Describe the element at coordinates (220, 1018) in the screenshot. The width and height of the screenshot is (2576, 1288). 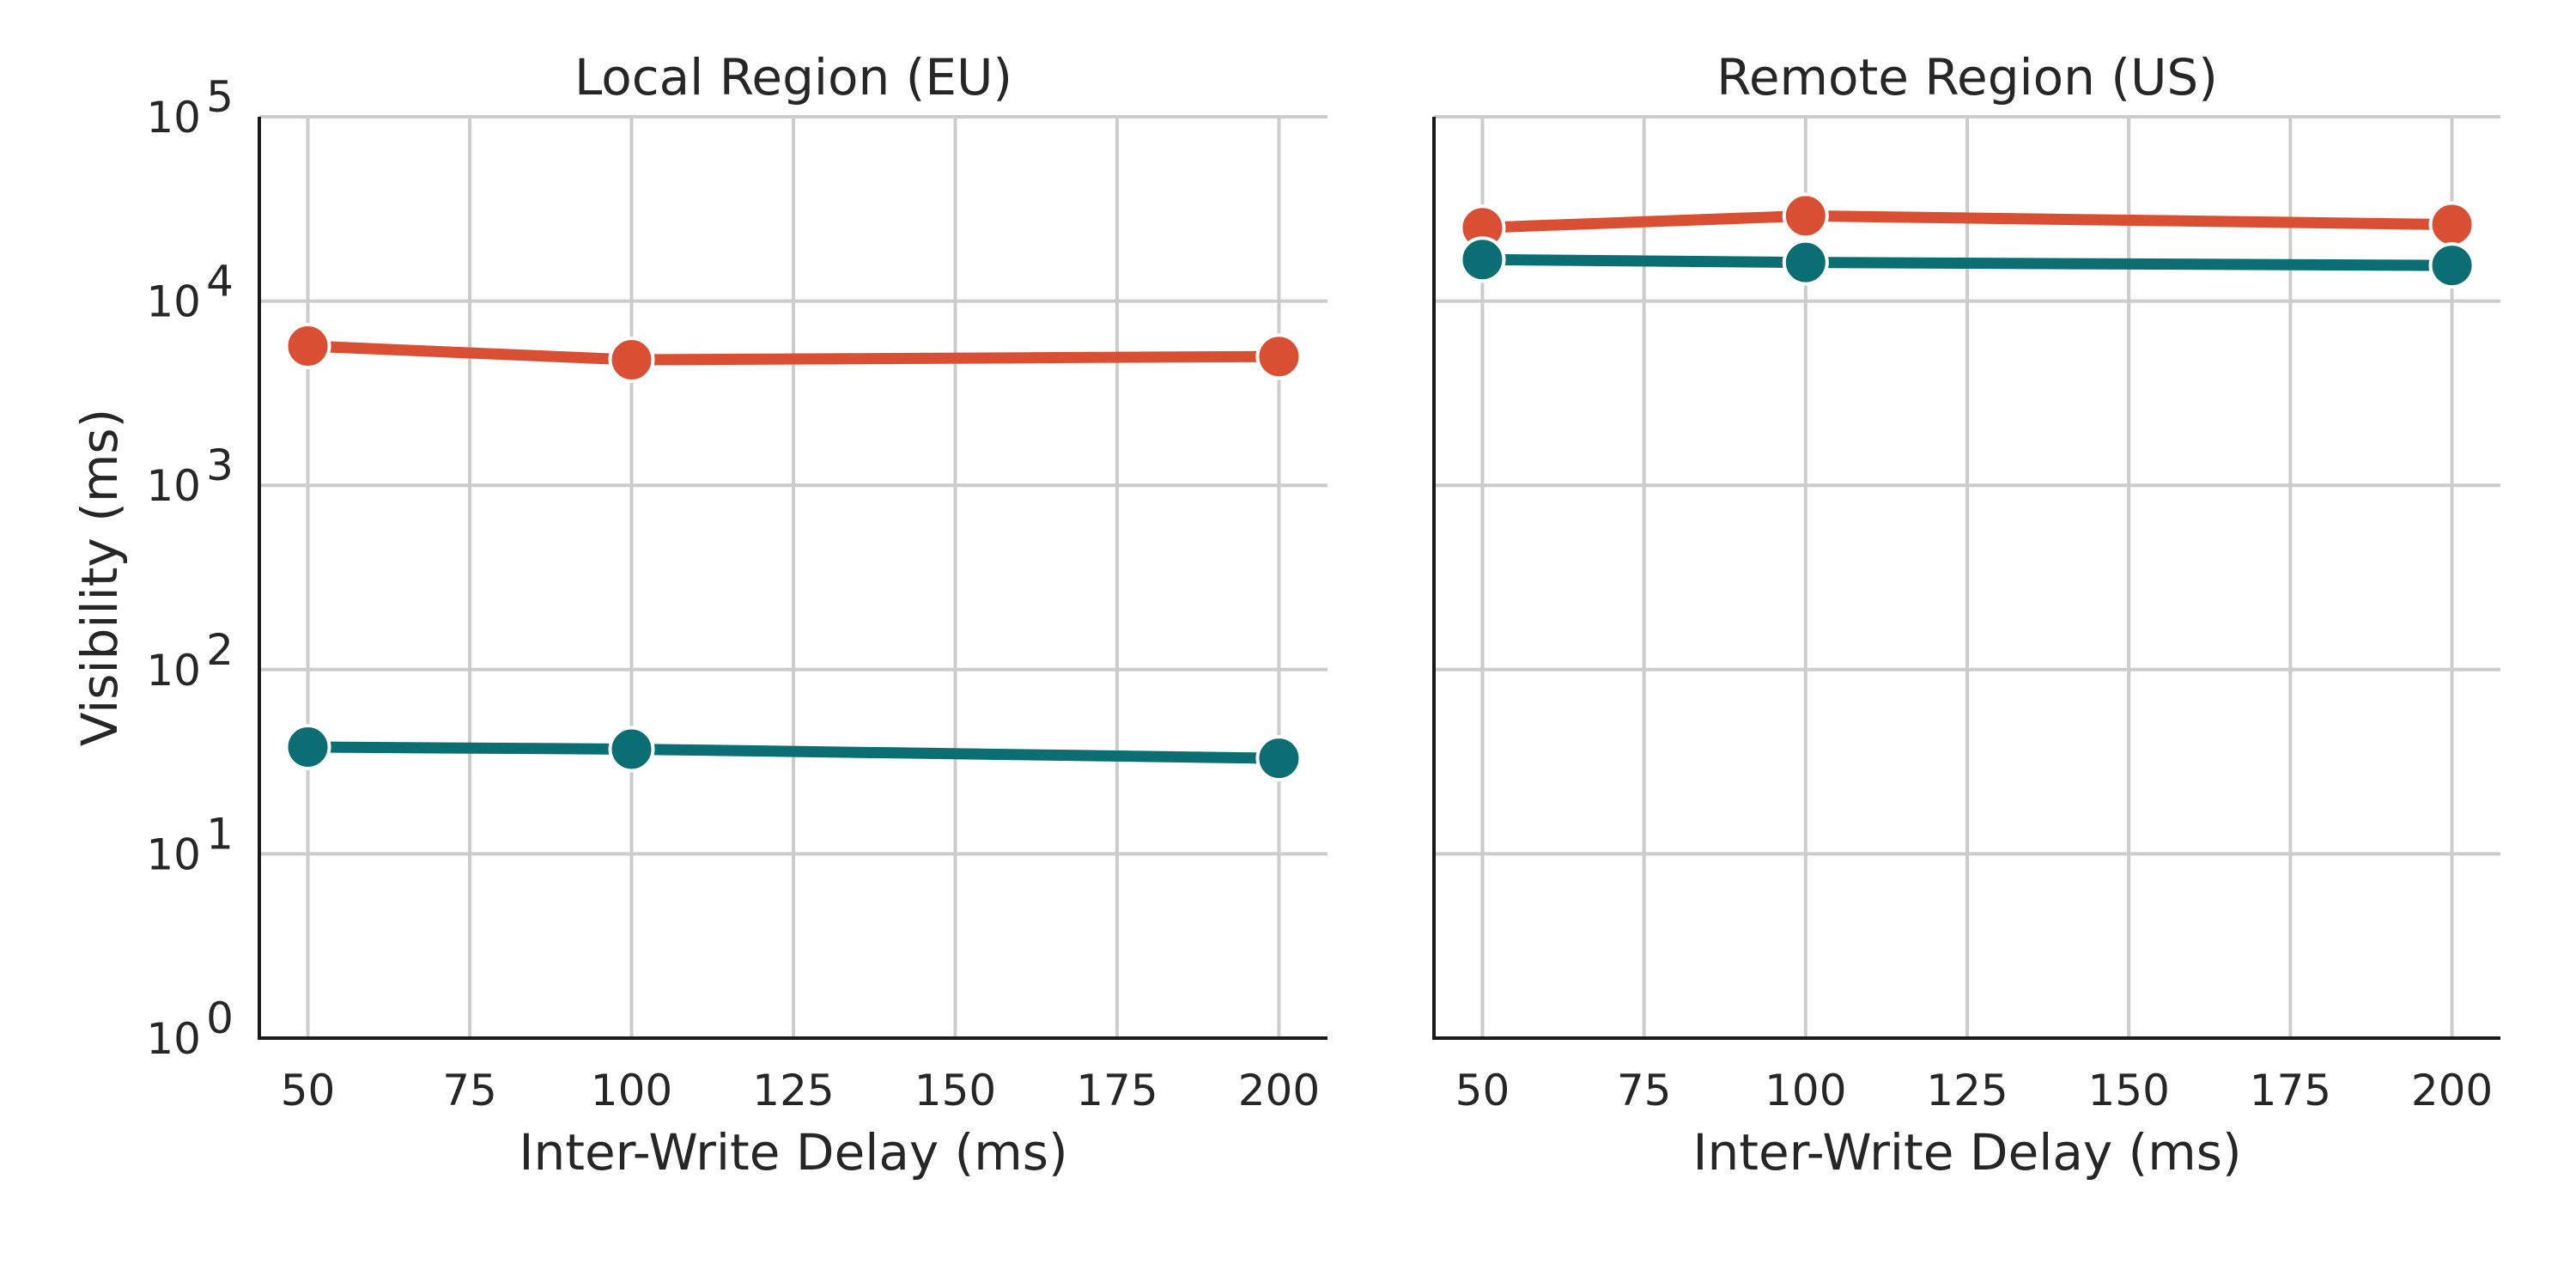
I see `y-tick-exponent: 0` at that location.